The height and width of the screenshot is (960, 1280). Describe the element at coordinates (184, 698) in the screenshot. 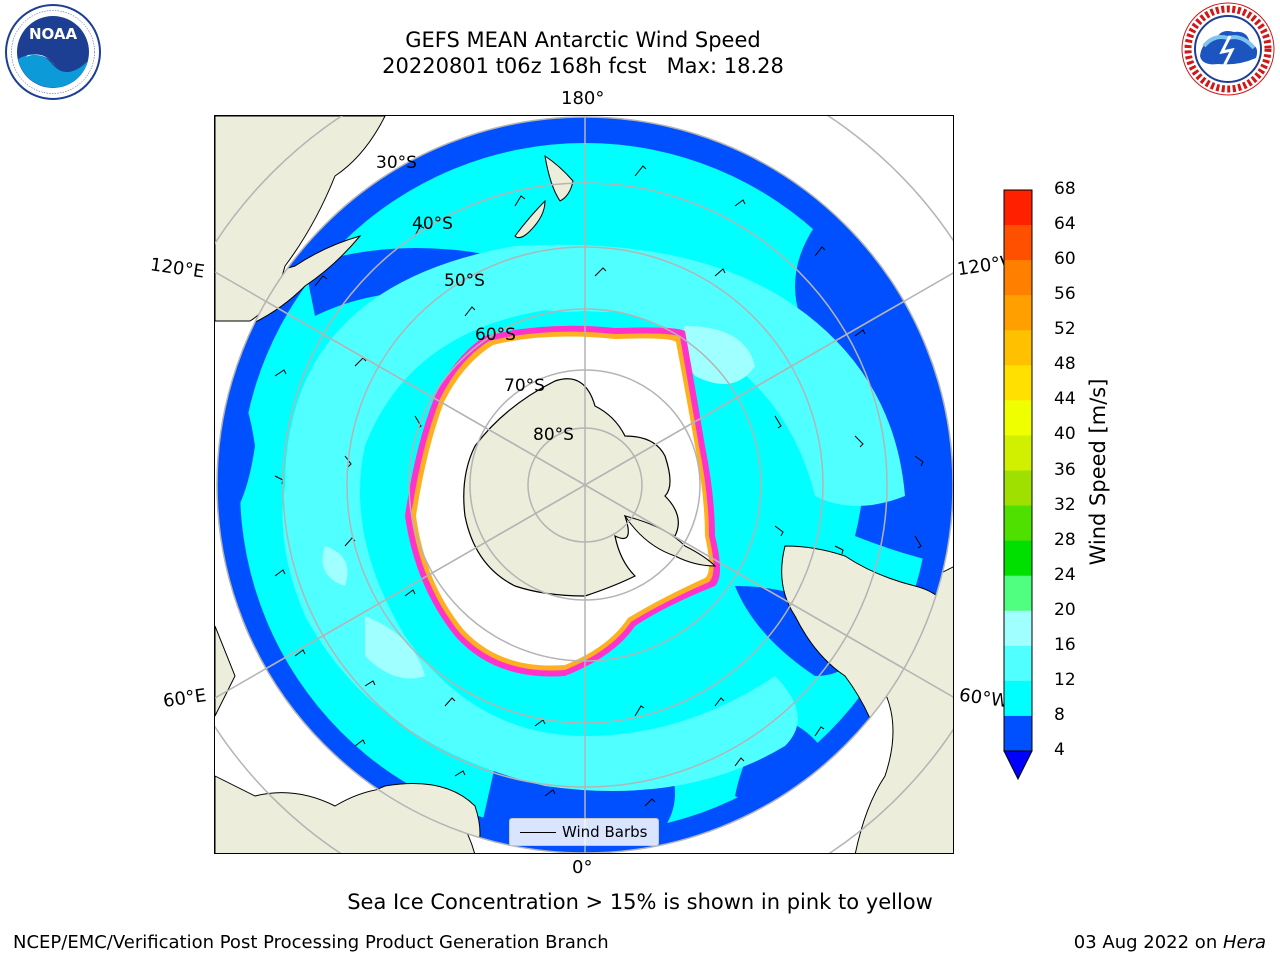

I see `lon-label-60e: 60°E` at that location.